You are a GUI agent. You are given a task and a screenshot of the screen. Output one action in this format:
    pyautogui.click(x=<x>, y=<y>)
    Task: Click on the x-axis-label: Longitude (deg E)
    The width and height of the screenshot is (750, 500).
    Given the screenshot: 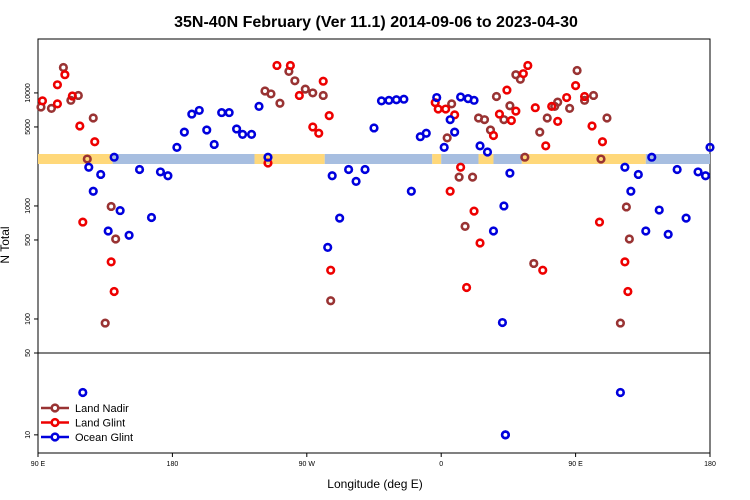 What is the action you would take?
    pyautogui.click(x=374, y=484)
    